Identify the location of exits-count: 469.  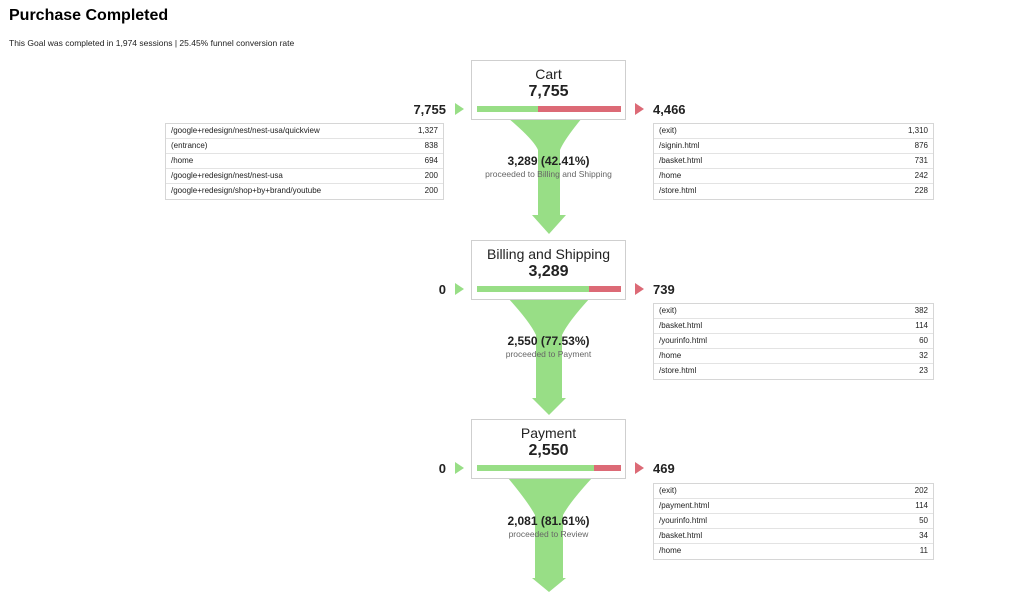
(664, 468).